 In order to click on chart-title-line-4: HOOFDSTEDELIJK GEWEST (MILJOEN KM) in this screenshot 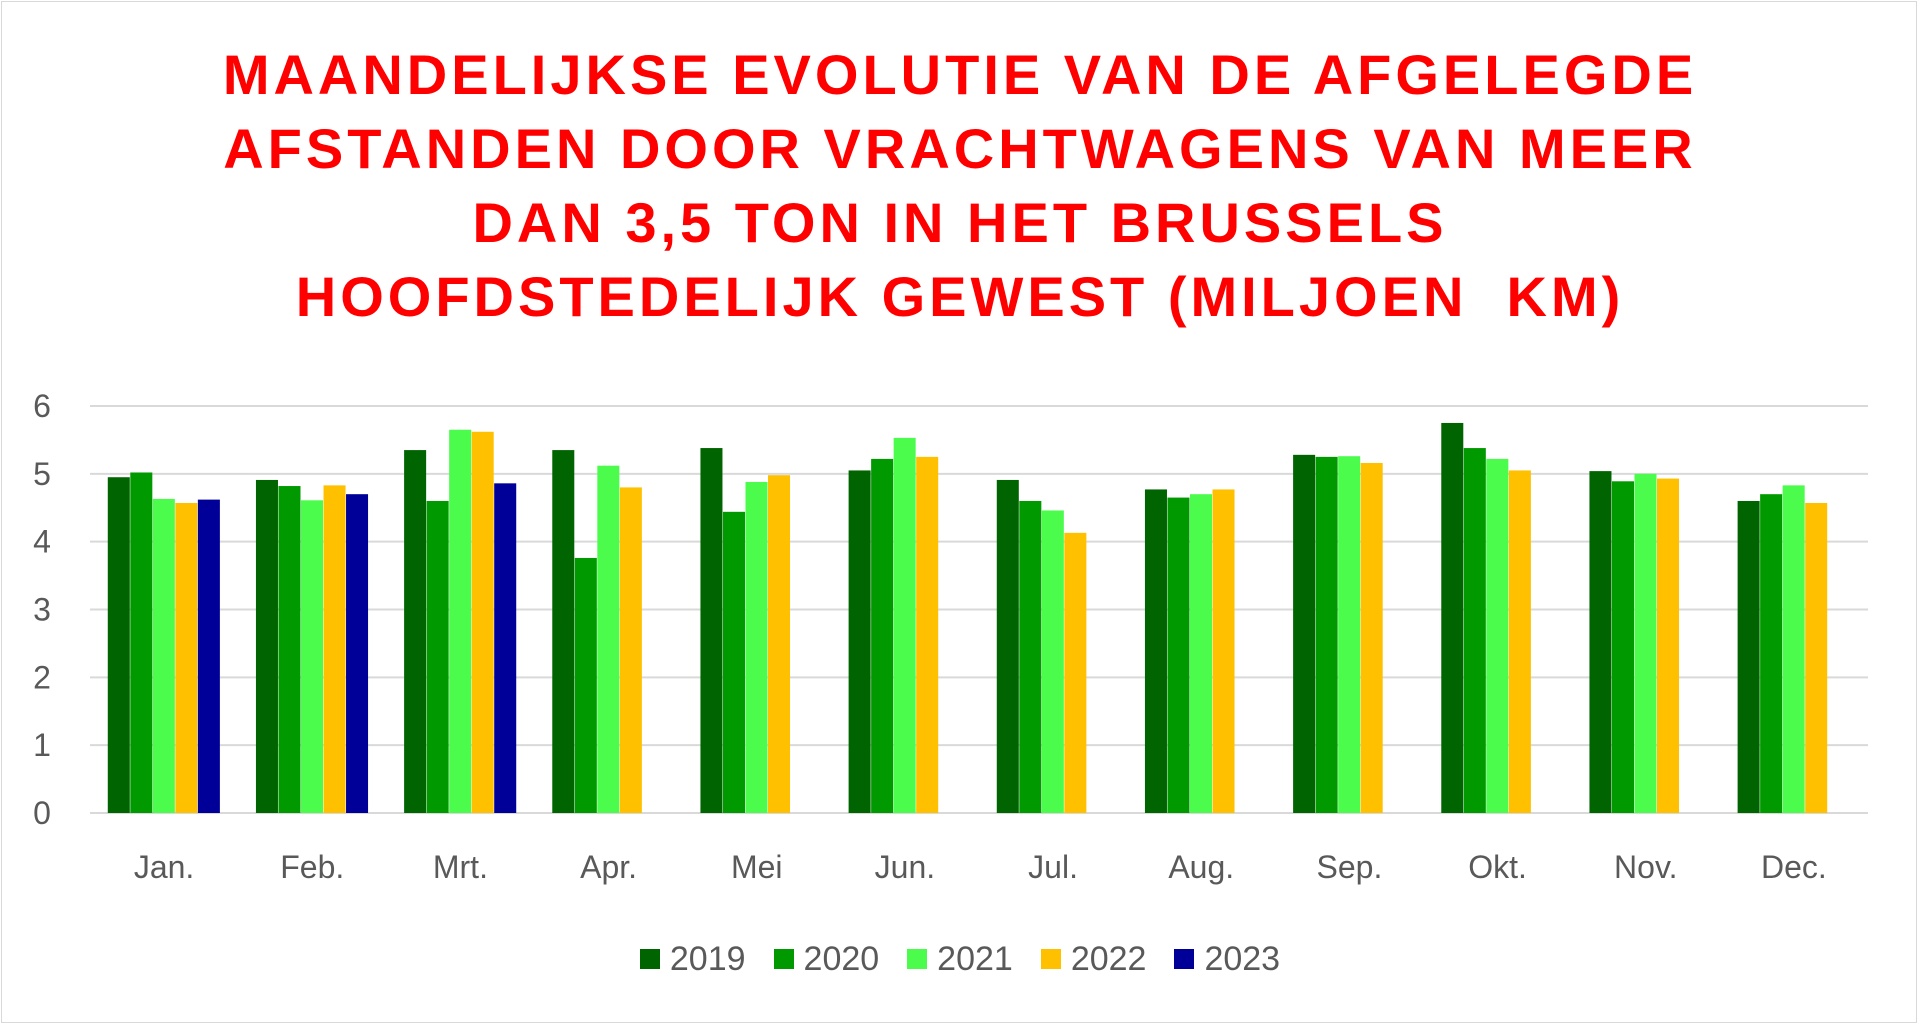, I will do `click(960, 296)`.